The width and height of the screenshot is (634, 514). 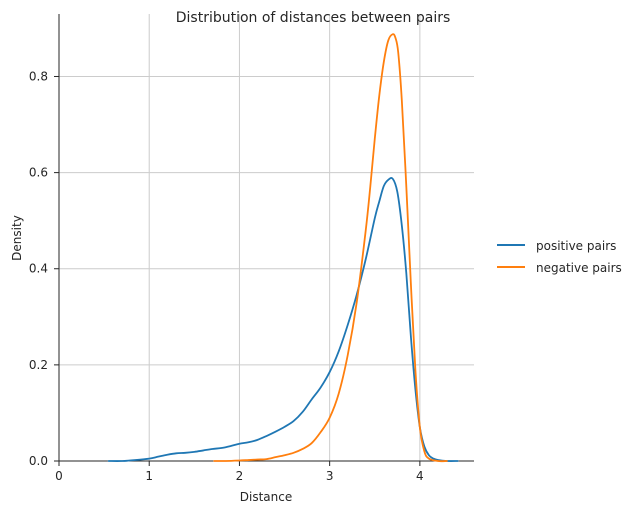 What do you see at coordinates (38, 269) in the screenshot?
I see `y-tick-label: 0.4` at bounding box center [38, 269].